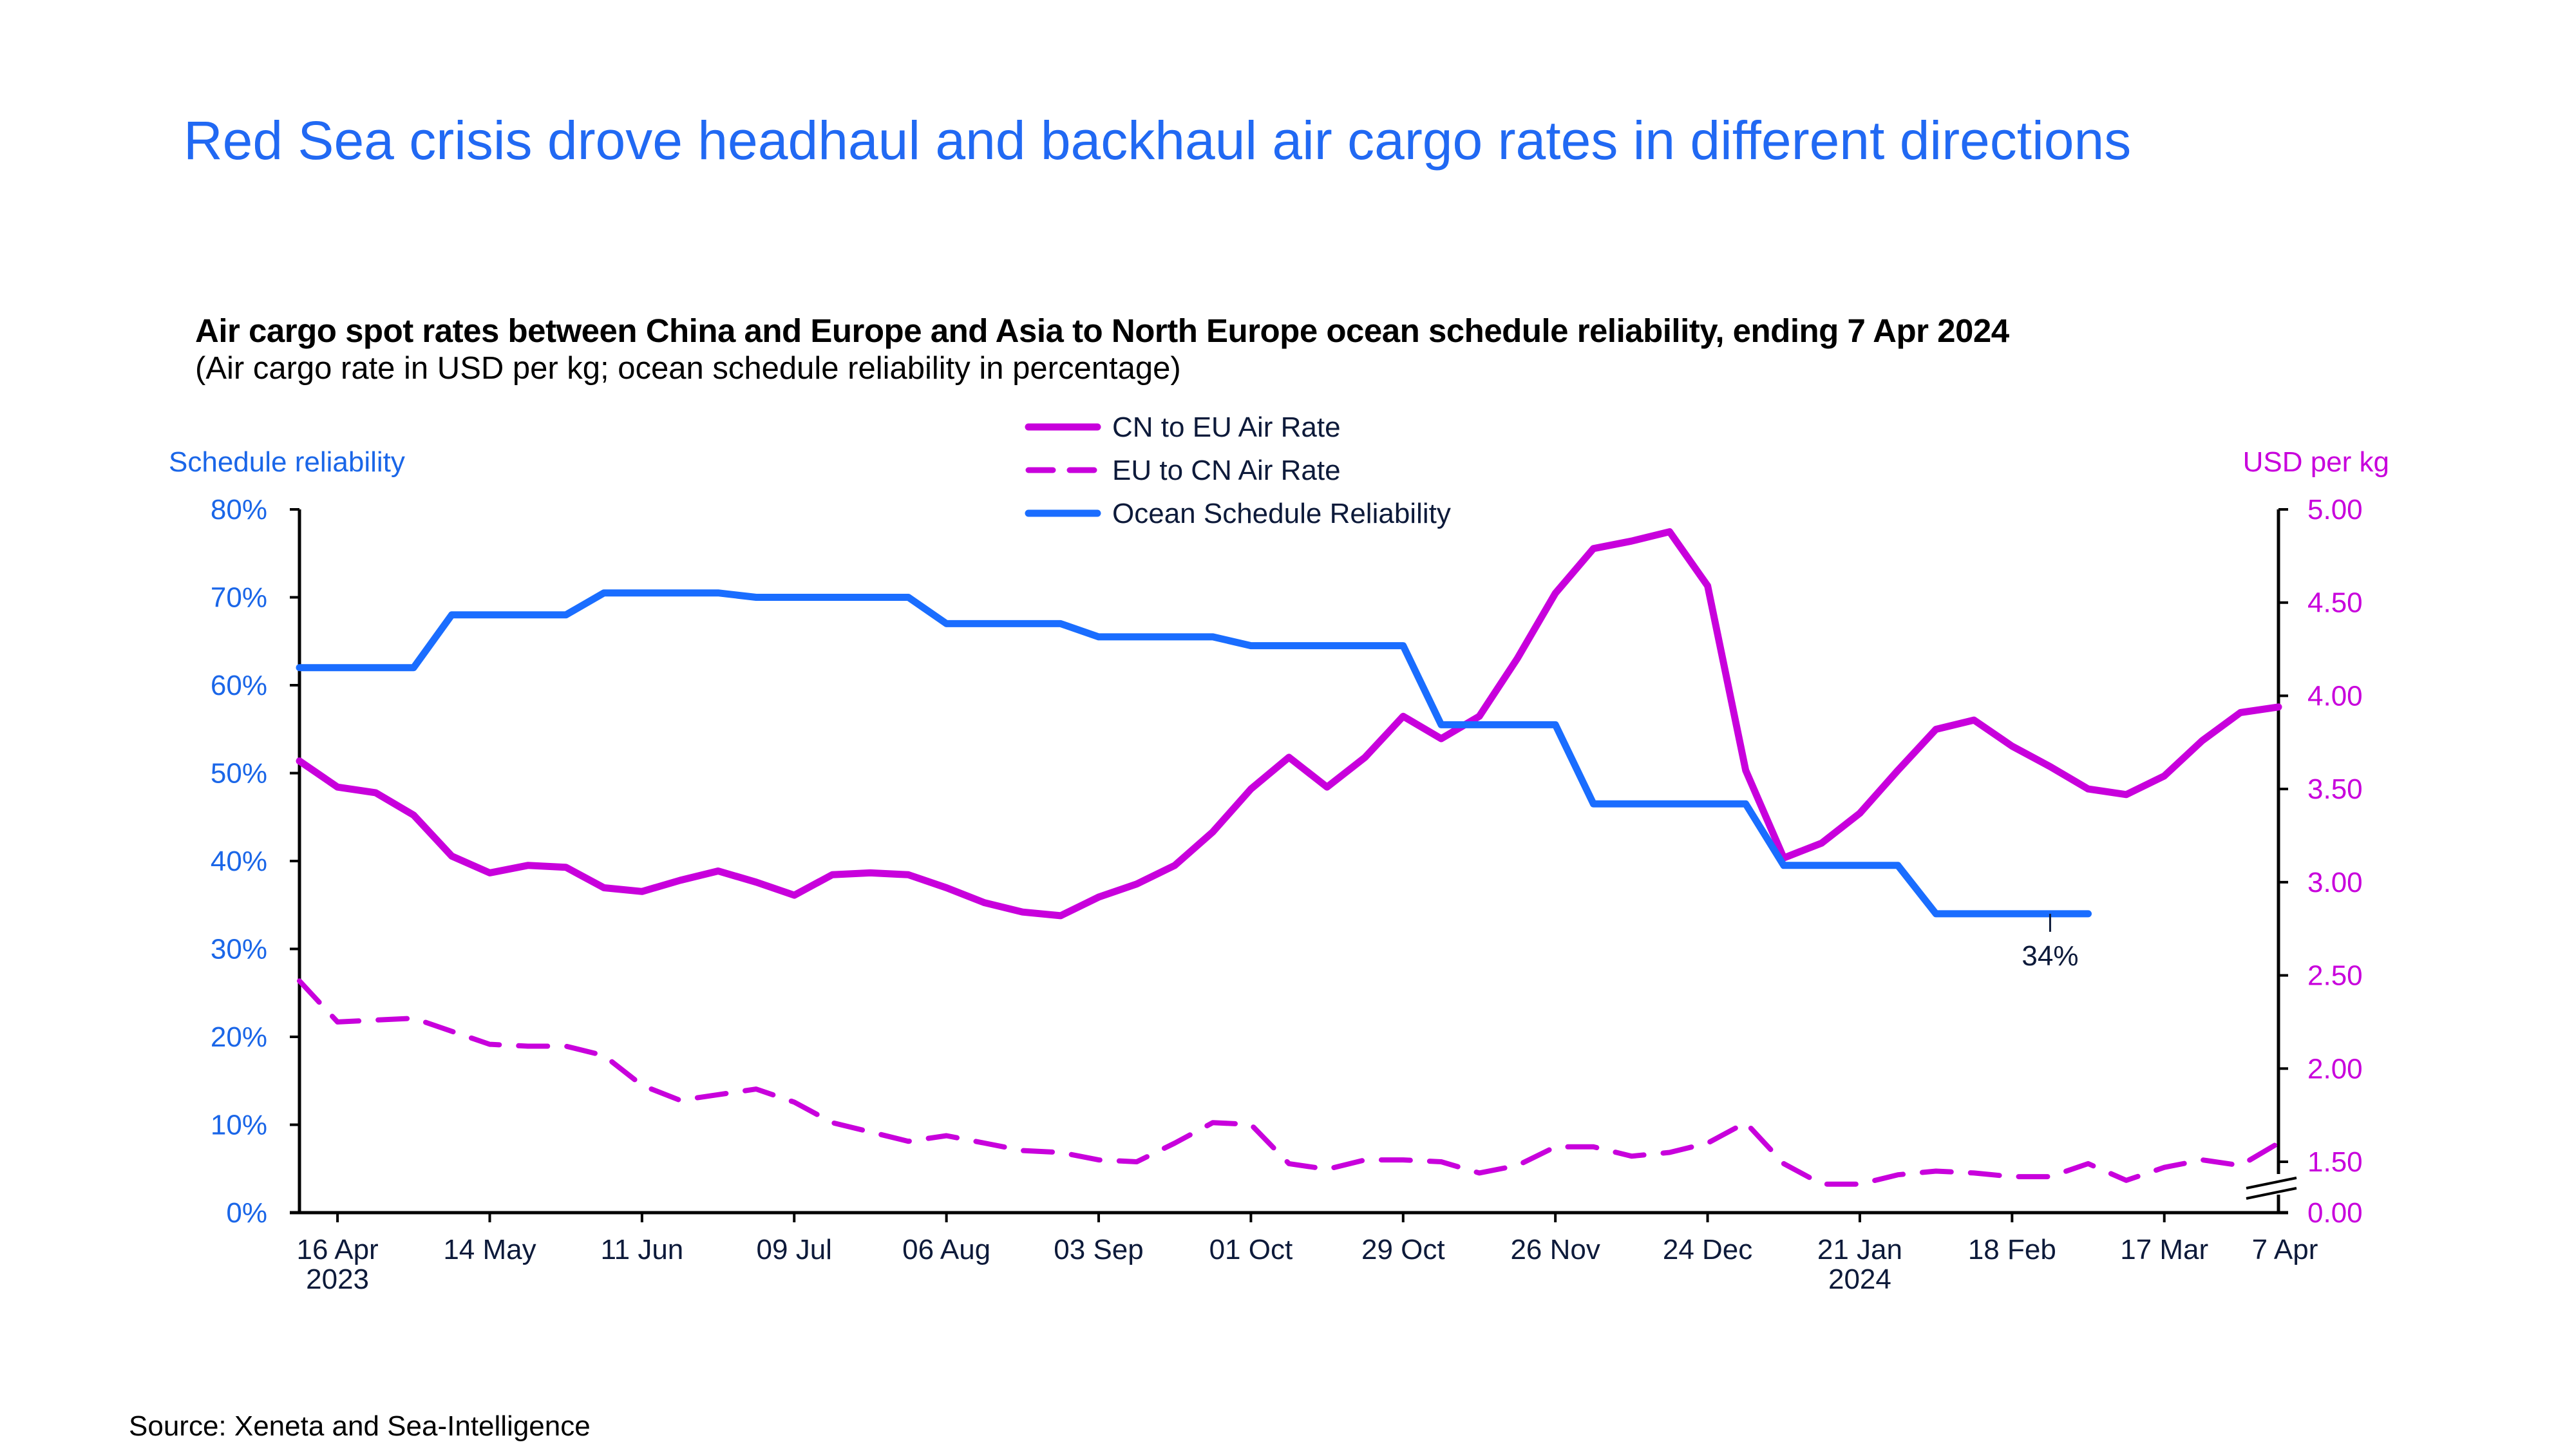  Describe the element at coordinates (2335, 976) in the screenshot. I see `right-axis-tick-label: 2.50` at that location.